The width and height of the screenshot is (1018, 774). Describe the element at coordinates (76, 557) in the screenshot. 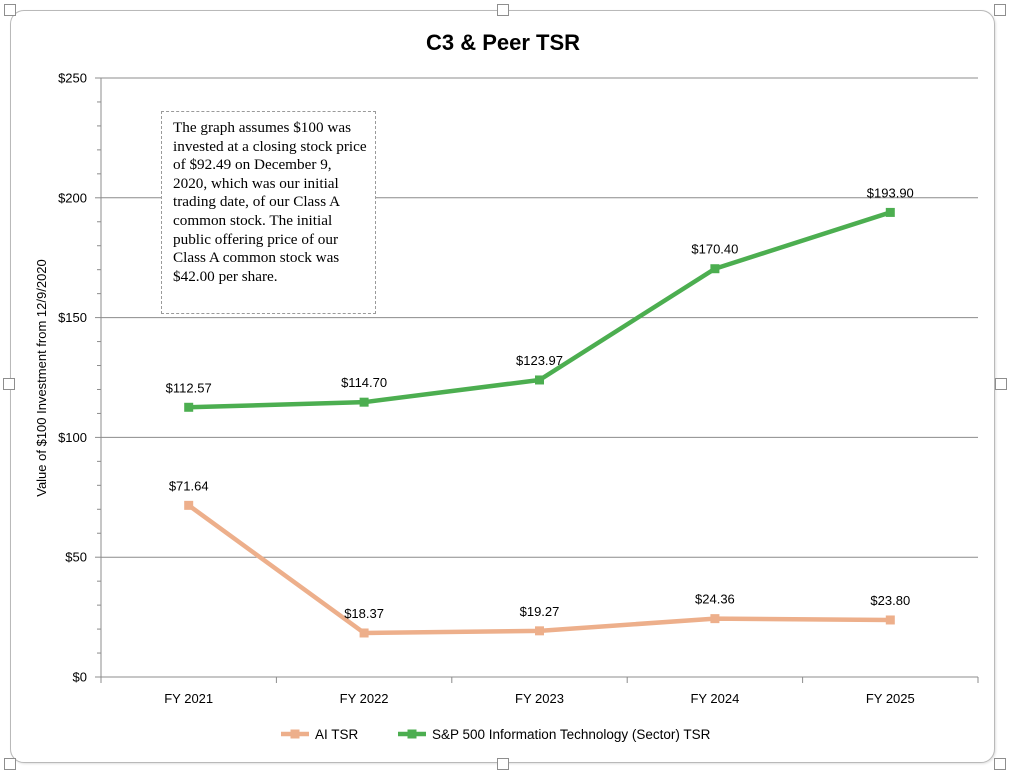

I see `y-tick-label: $50` at that location.